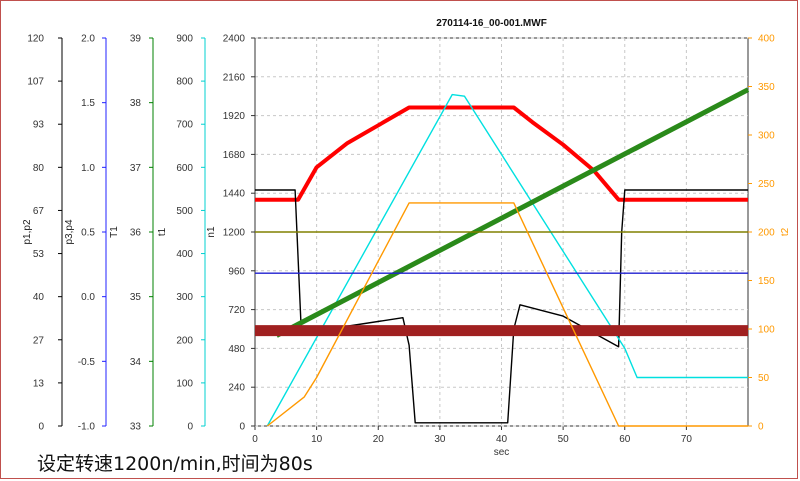 The width and height of the screenshot is (800, 481). What do you see at coordinates (317, 439) in the screenshot?
I see `x-tick-label: 10` at bounding box center [317, 439].